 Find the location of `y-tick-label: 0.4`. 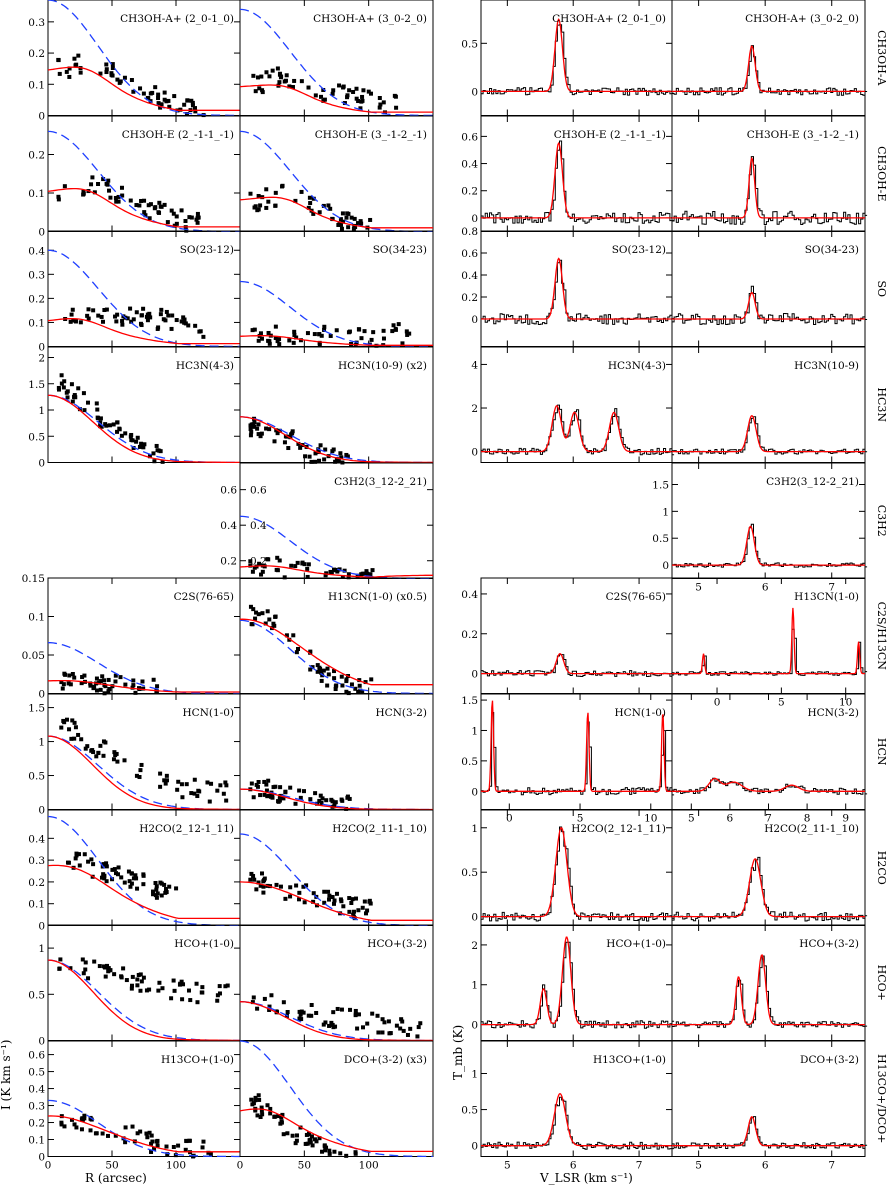

y-tick-label: 0.4 is located at coordinates (36, 251).